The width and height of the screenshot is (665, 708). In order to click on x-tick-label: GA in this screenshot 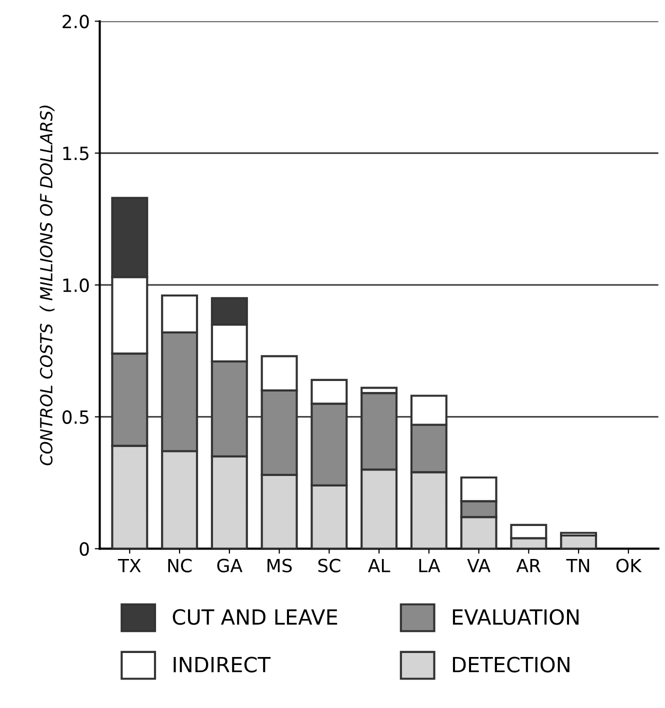, I will do `click(229, 565)`.